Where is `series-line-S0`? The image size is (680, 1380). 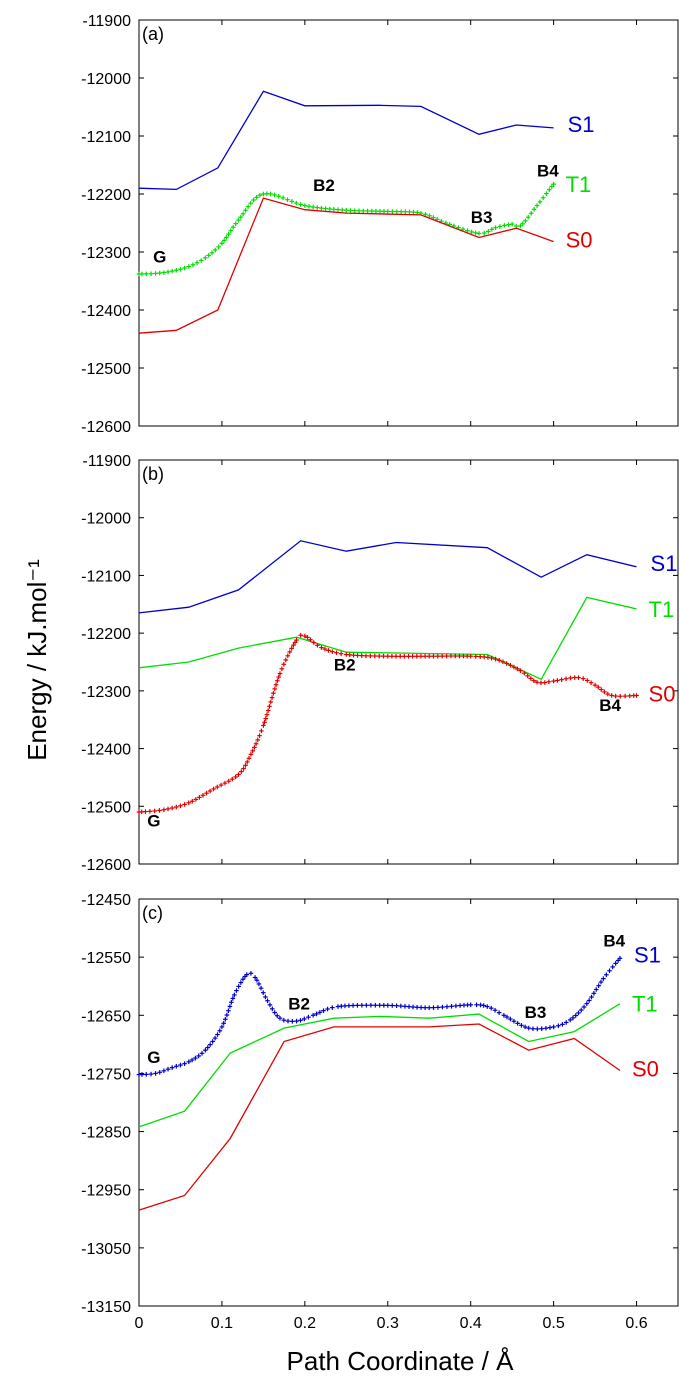 series-line-S0 is located at coordinates (379, 1117).